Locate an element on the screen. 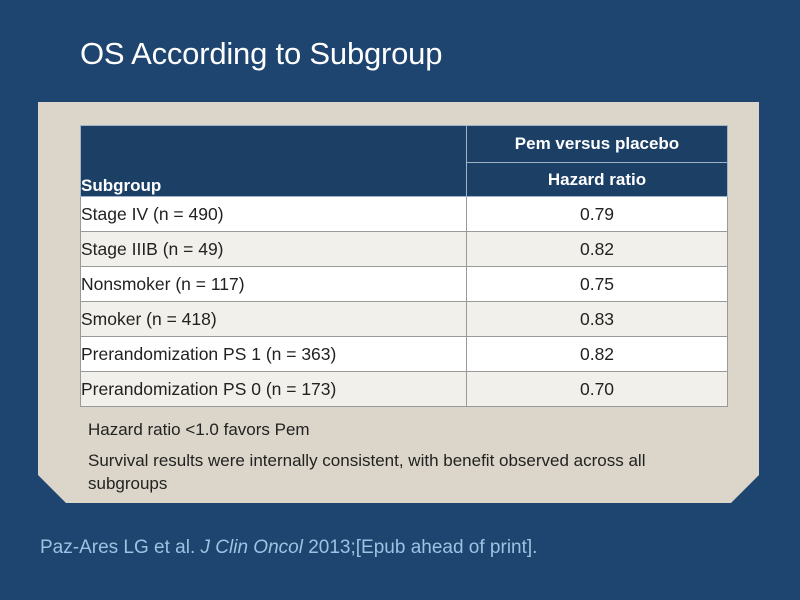 The width and height of the screenshot is (800, 600). hazard-ratio-cell: 0.70 is located at coordinates (597, 389).